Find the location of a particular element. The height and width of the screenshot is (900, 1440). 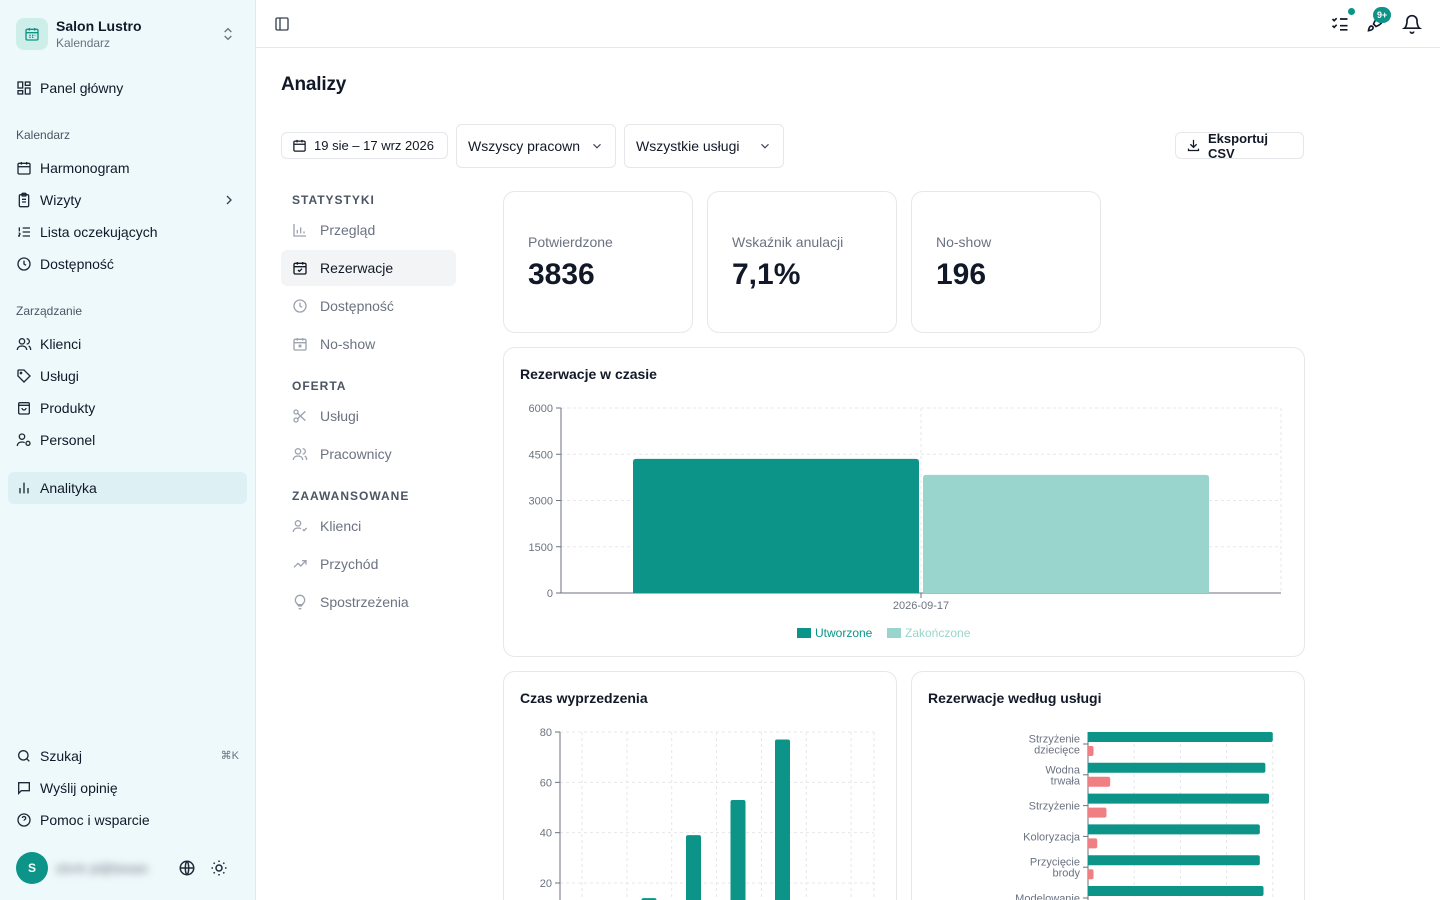

subnav-item-noshow: No-show is located at coordinates (368, 344).